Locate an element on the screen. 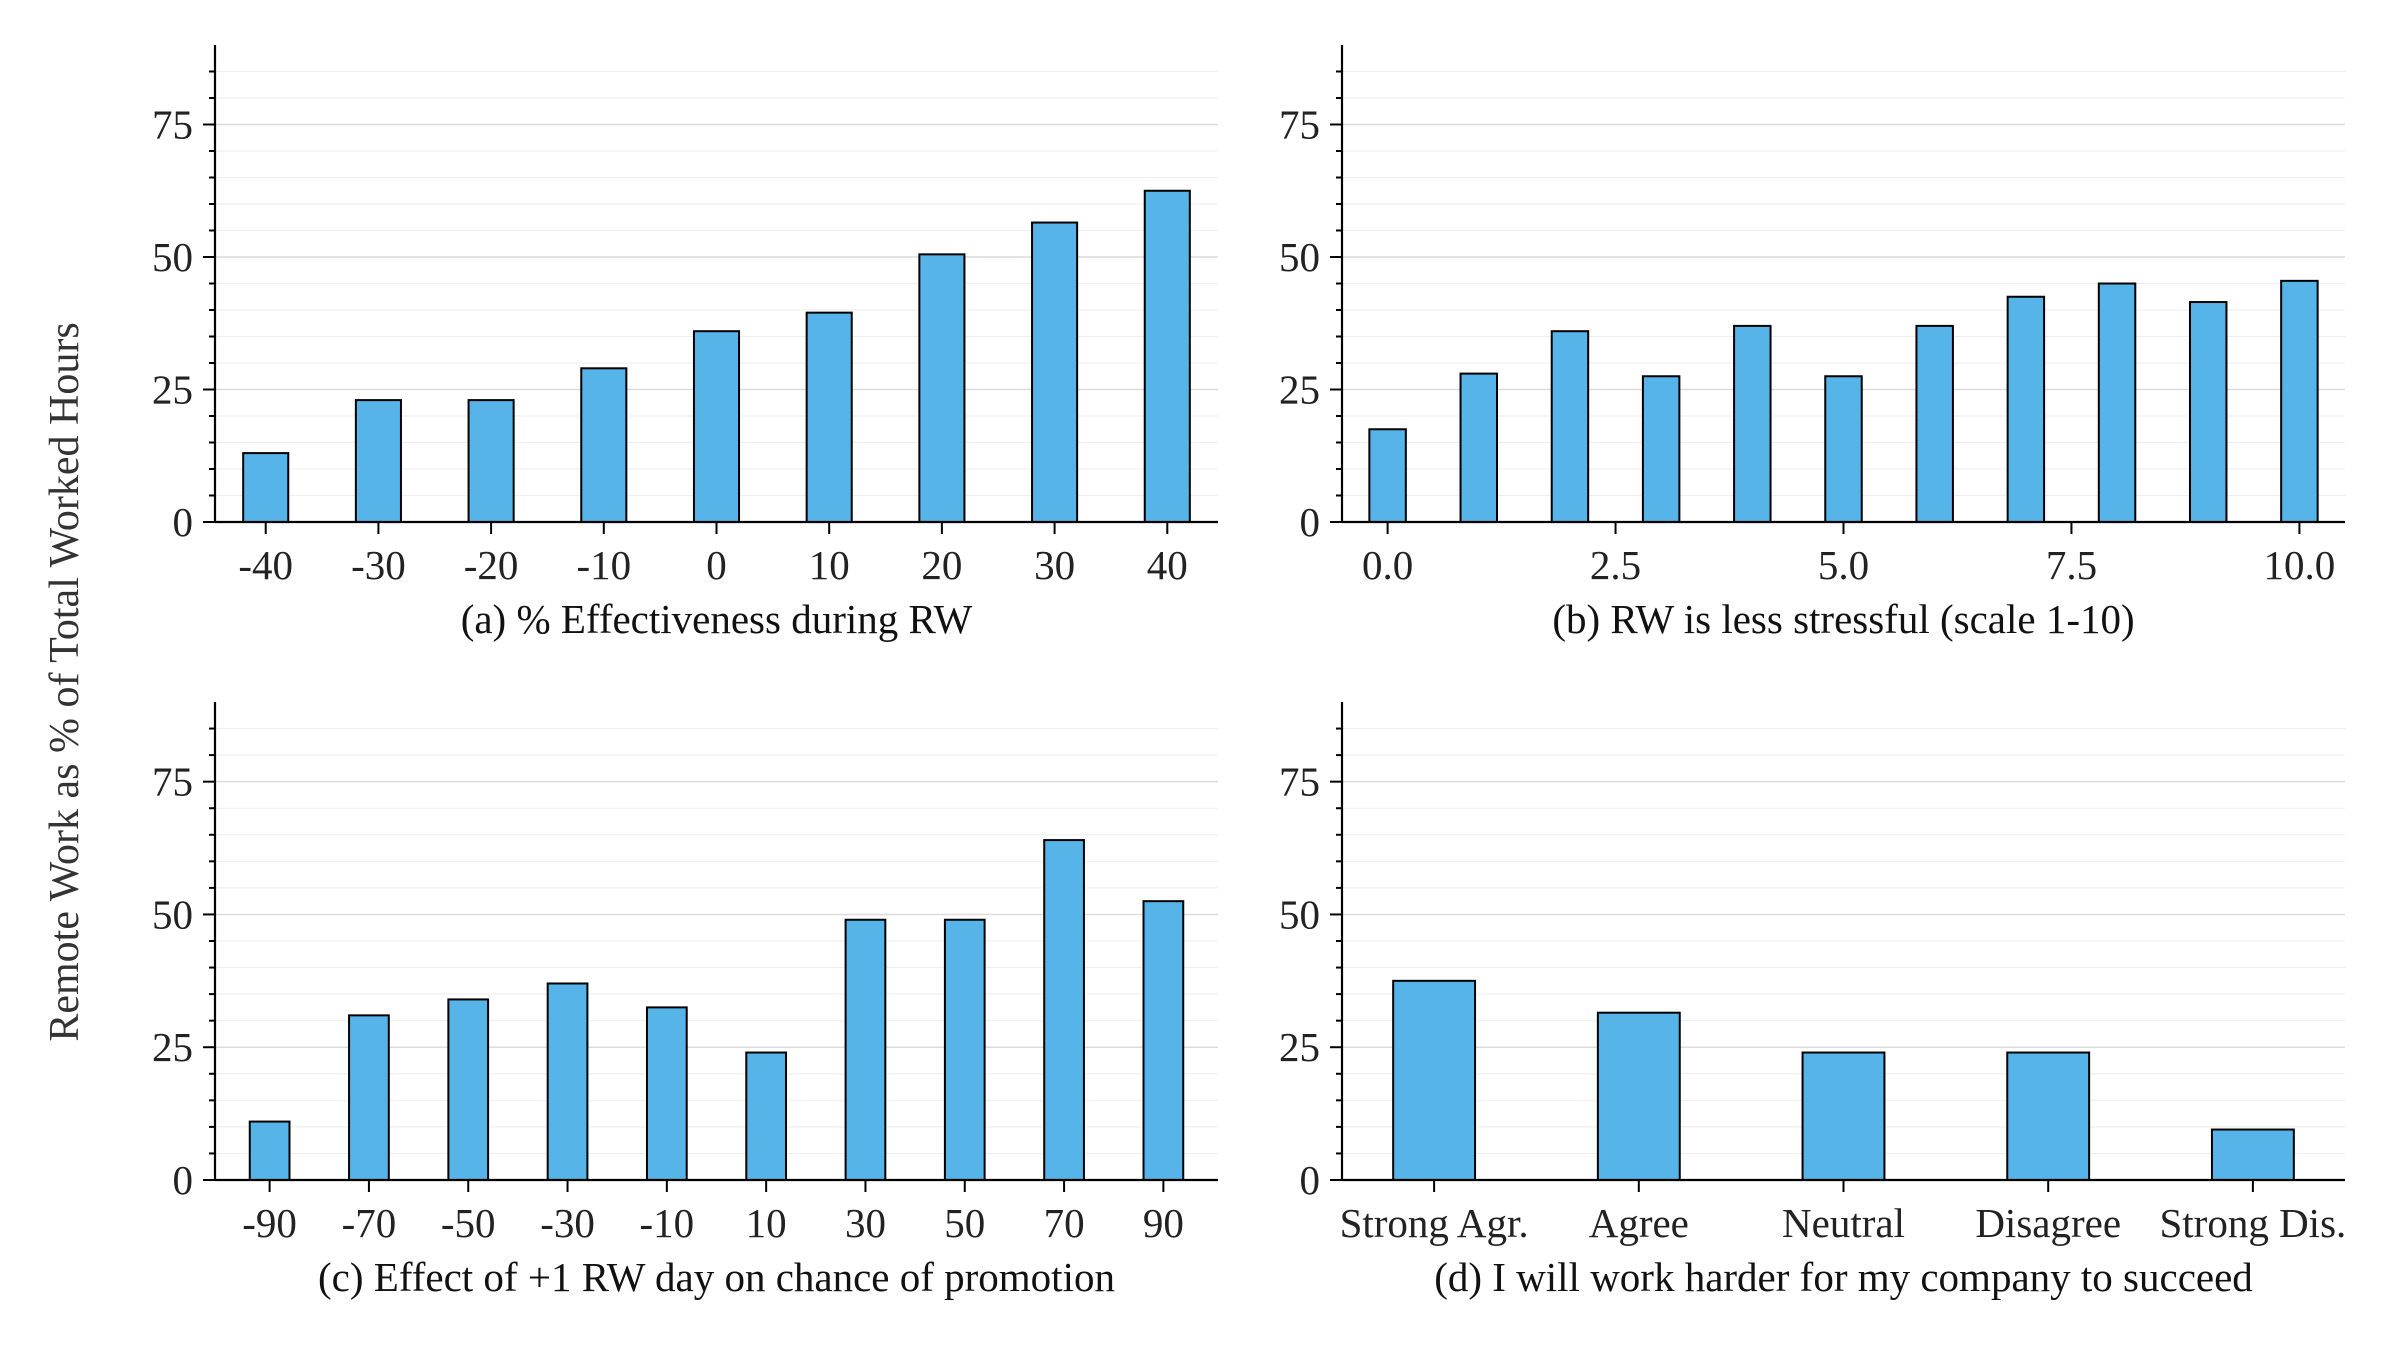  x-tick-label: -20 is located at coordinates (491, 565).